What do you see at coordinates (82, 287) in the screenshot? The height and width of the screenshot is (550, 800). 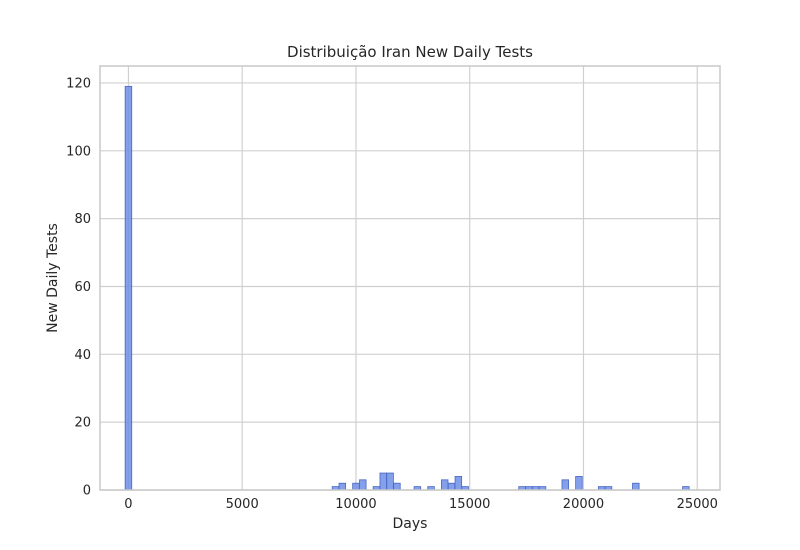 I see `y-tick-label: 60` at bounding box center [82, 287].